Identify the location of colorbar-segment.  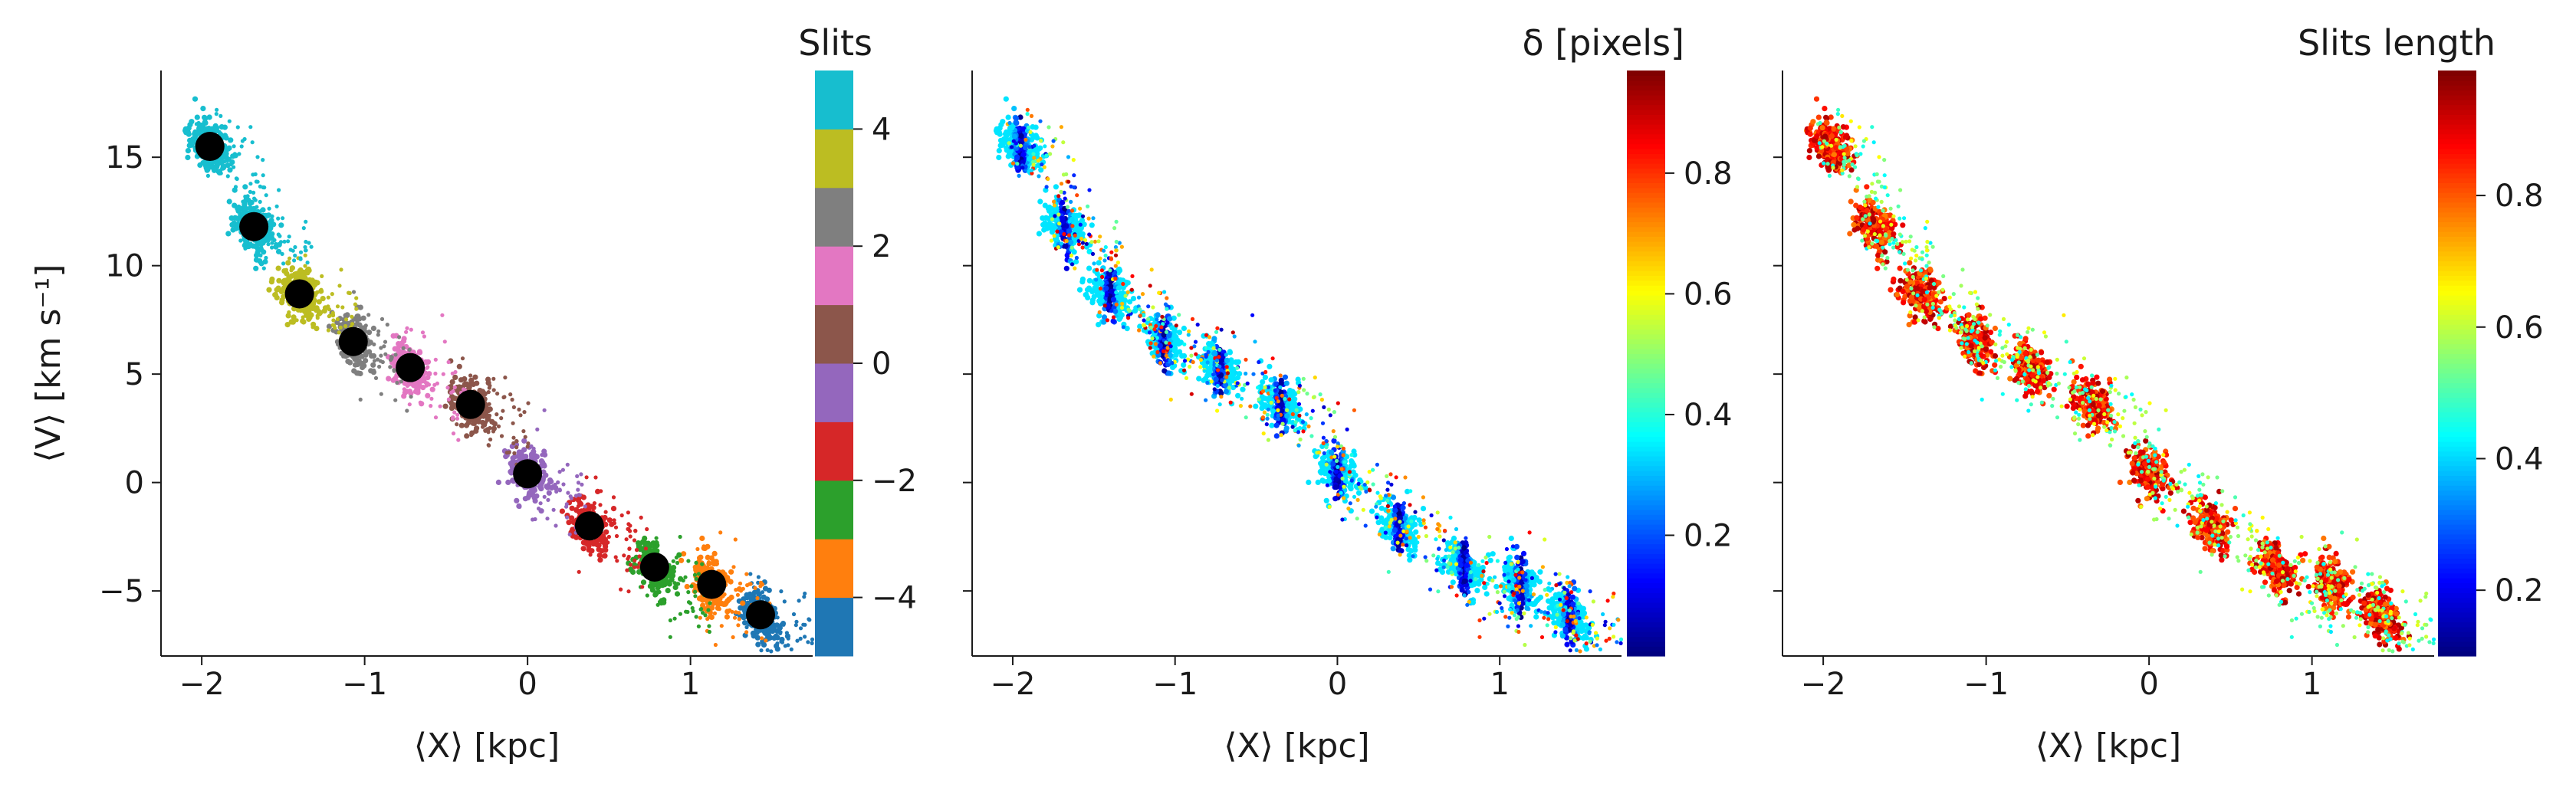
(834, 393).